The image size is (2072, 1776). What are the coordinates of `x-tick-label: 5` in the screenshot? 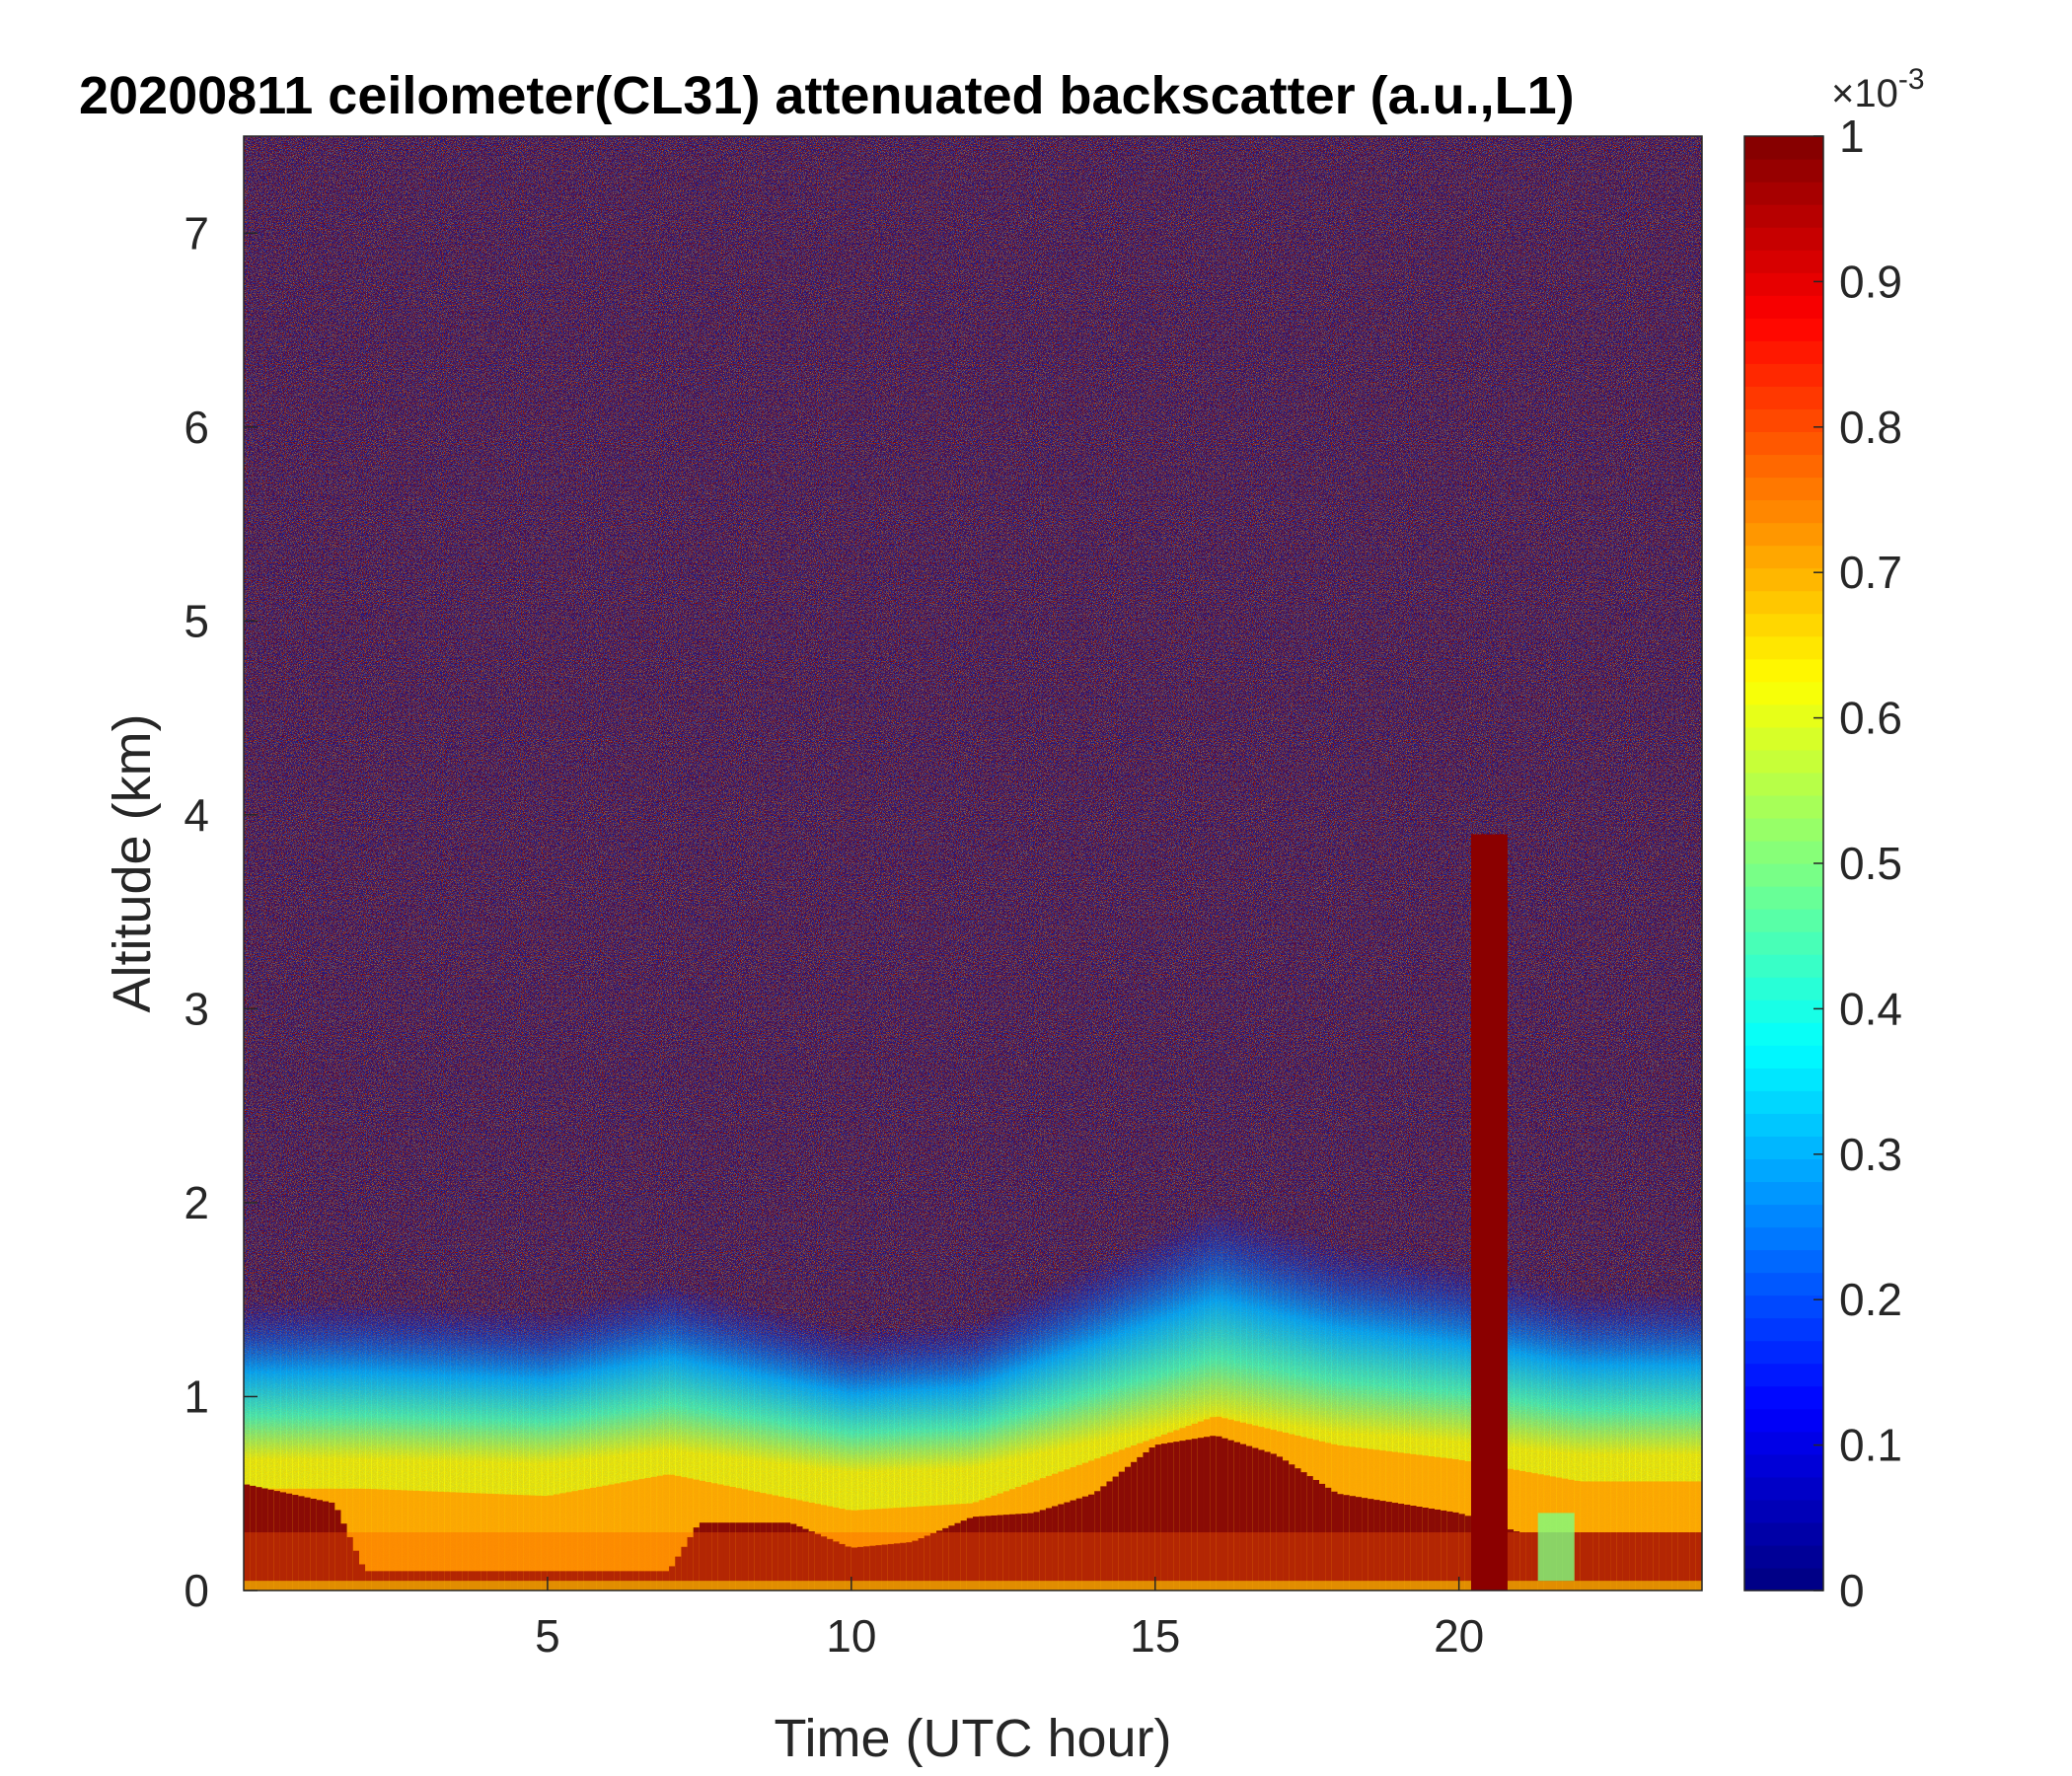 It's located at (547, 1636).